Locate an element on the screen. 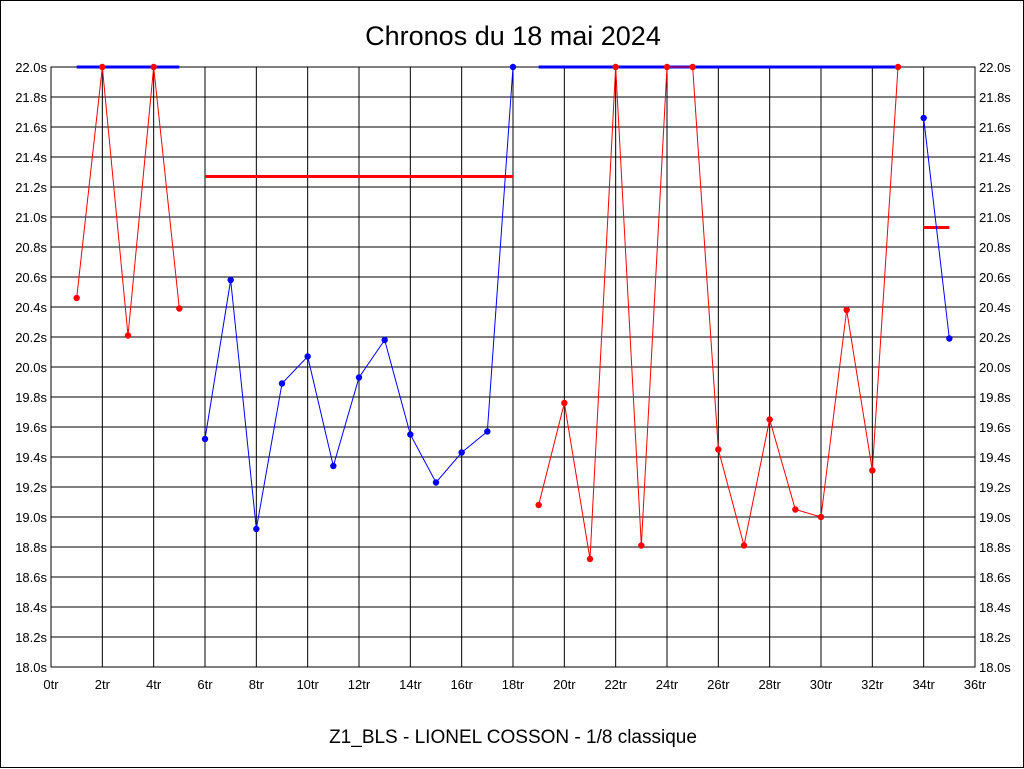 The height and width of the screenshot is (769, 1024). y-tick-label-right: 21.4s is located at coordinates (995, 157).